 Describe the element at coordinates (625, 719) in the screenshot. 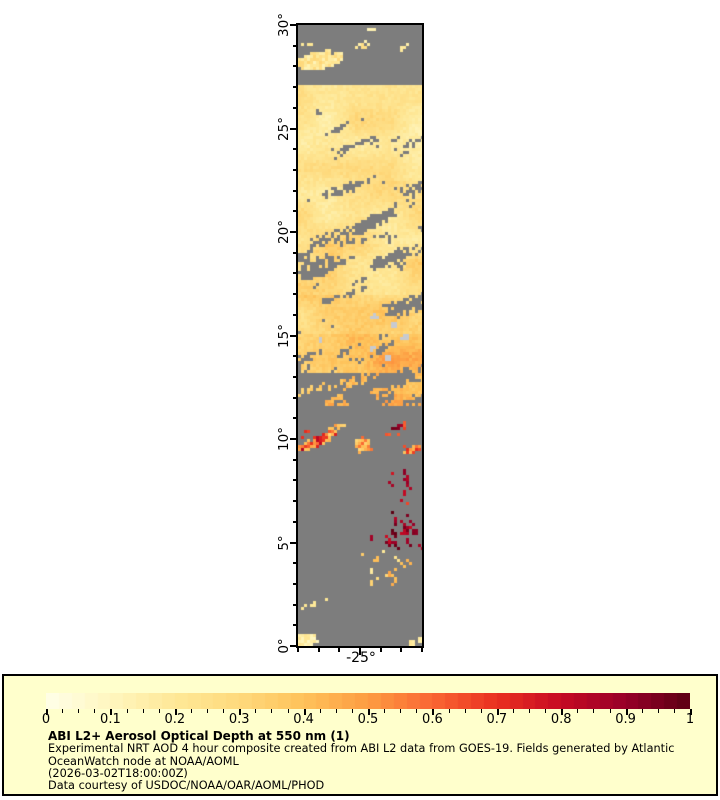

I see `cbar-tick-label: 0.9` at that location.